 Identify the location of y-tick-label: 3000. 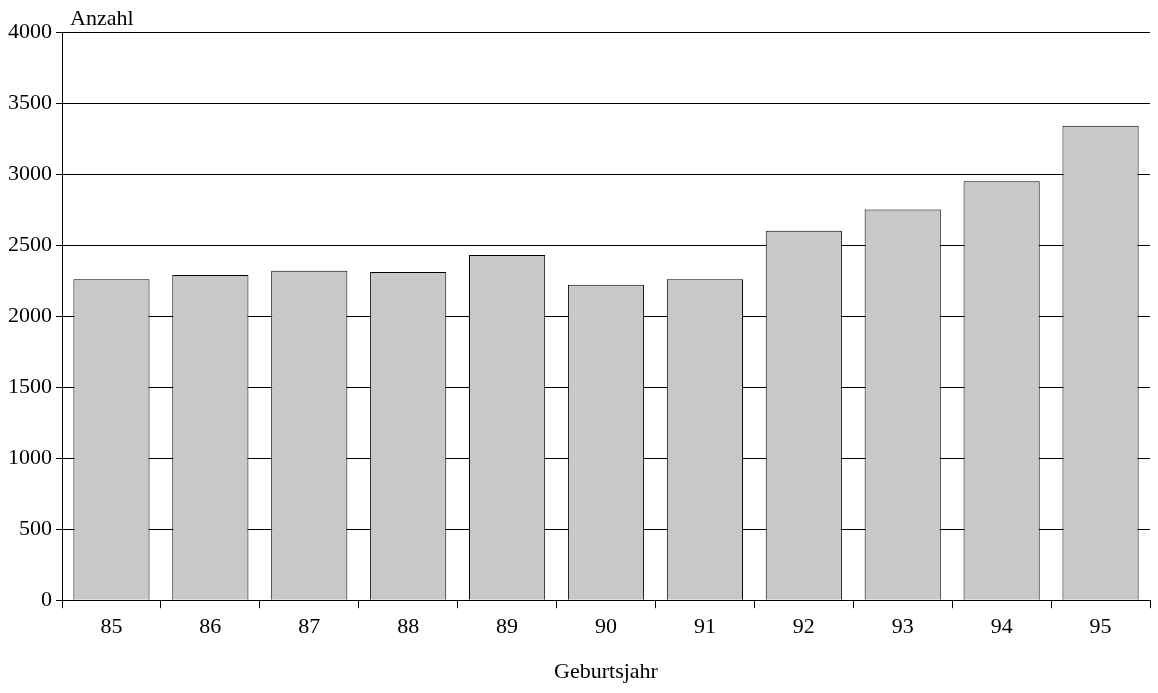
(30, 172).